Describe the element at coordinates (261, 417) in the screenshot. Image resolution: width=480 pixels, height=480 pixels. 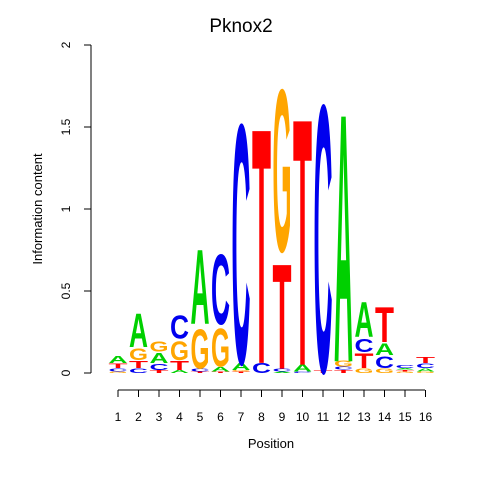
I see `x-tick-label: 8` at that location.